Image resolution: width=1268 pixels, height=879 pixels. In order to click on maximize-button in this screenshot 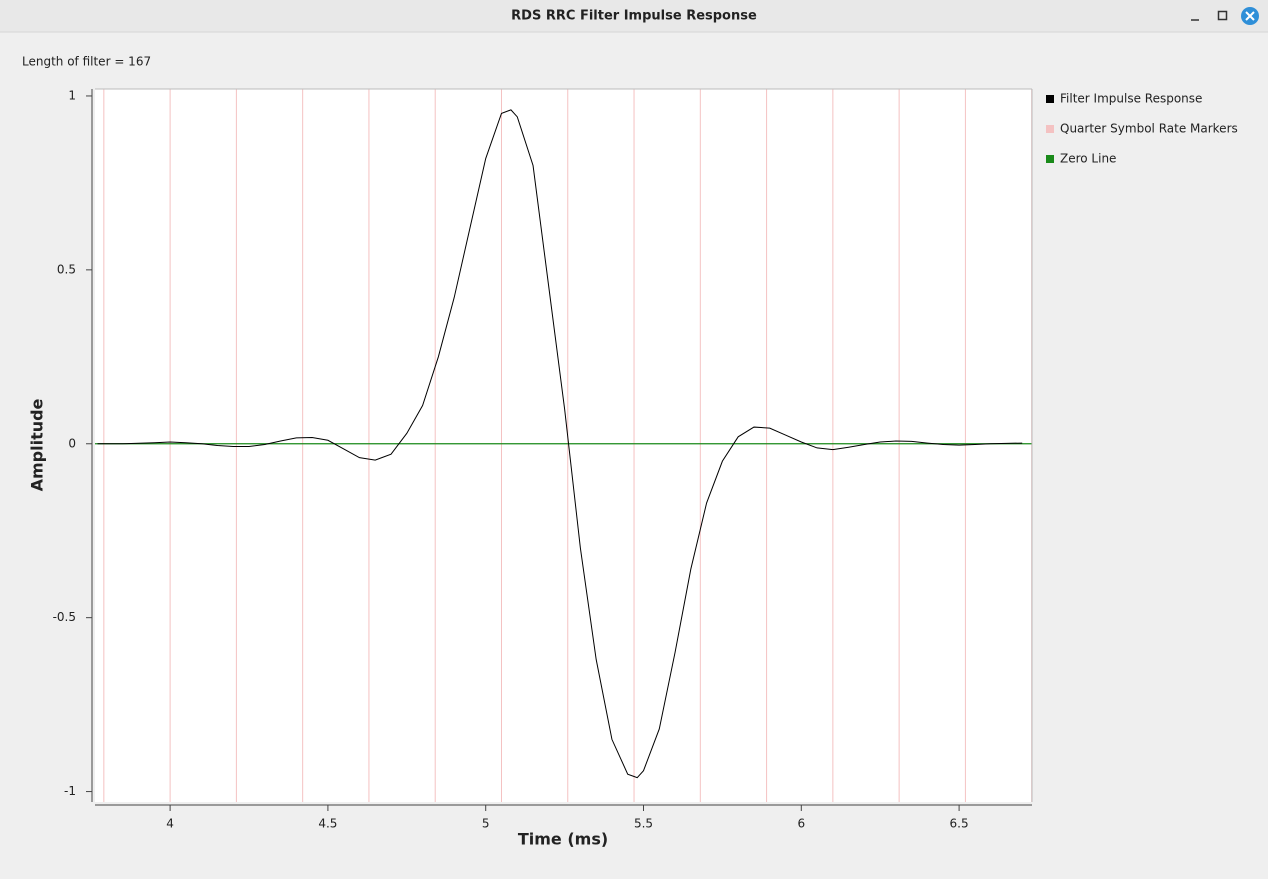, I will do `click(1222, 15)`.